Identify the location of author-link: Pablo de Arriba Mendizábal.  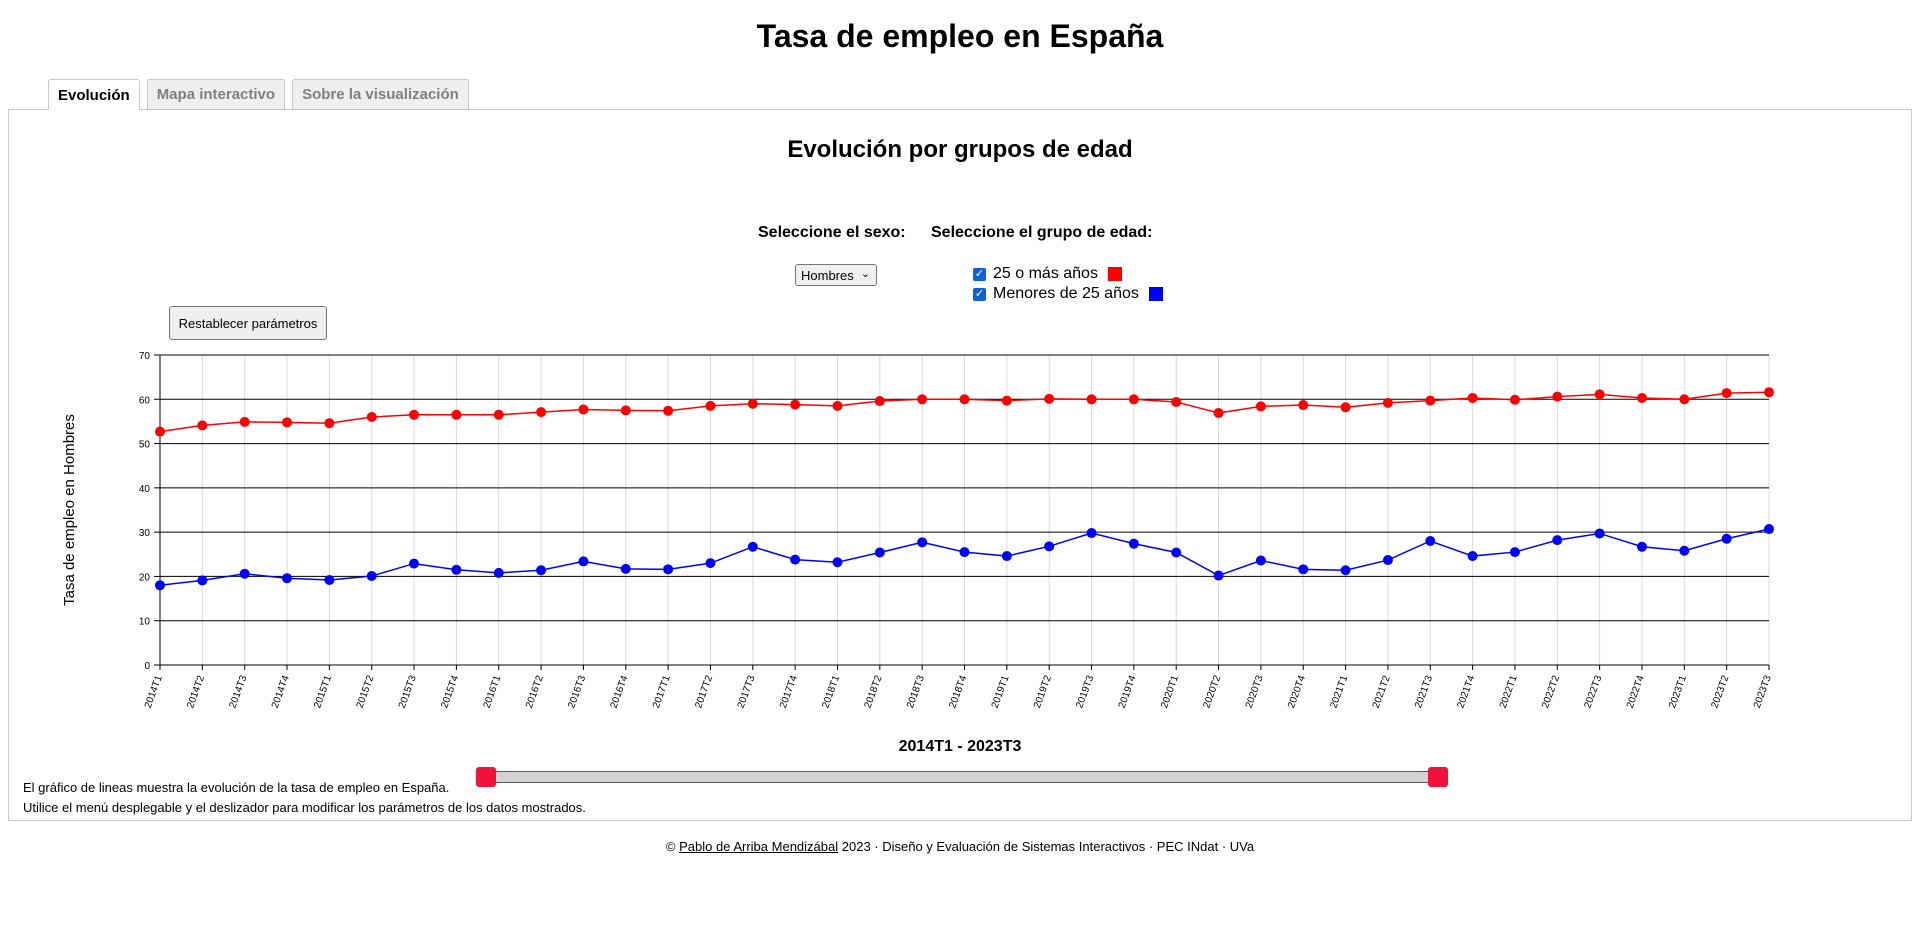
(759, 846).